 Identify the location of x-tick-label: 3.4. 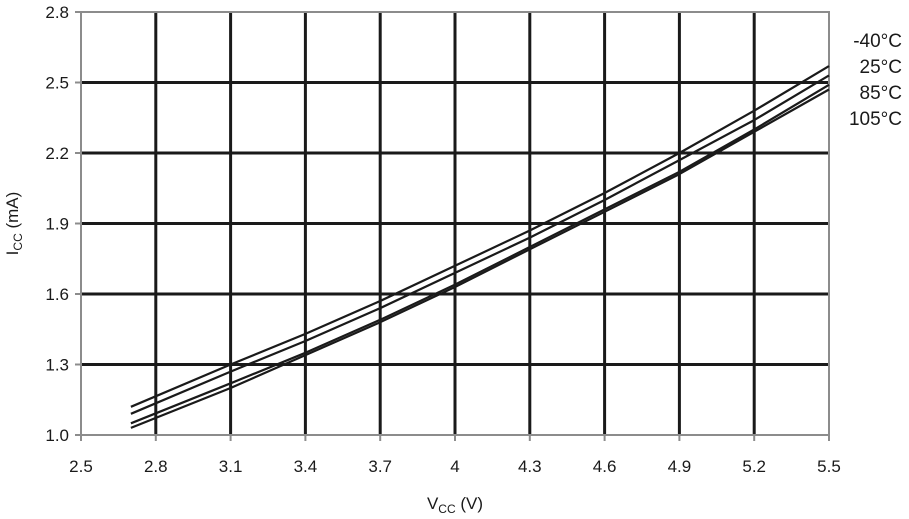
(306, 466).